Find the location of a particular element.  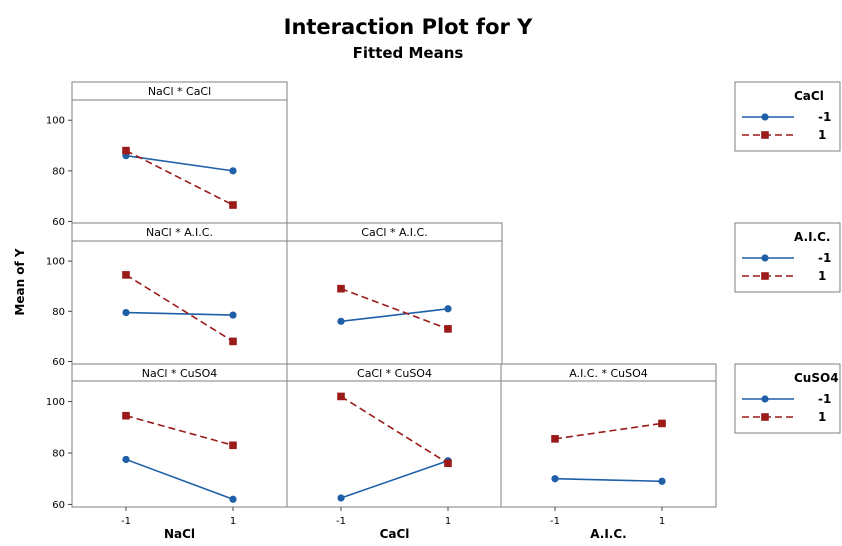

panel-1: NaCl * A.I.C. 60 80 100 is located at coordinates (167, 295).